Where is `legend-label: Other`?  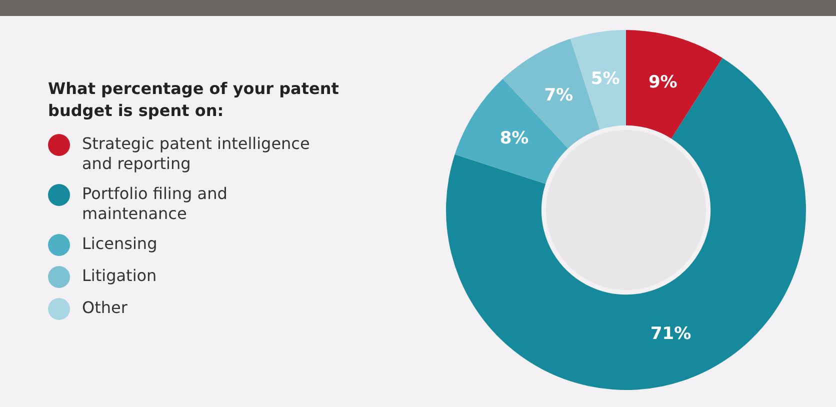 legend-label: Other is located at coordinates (105, 308).